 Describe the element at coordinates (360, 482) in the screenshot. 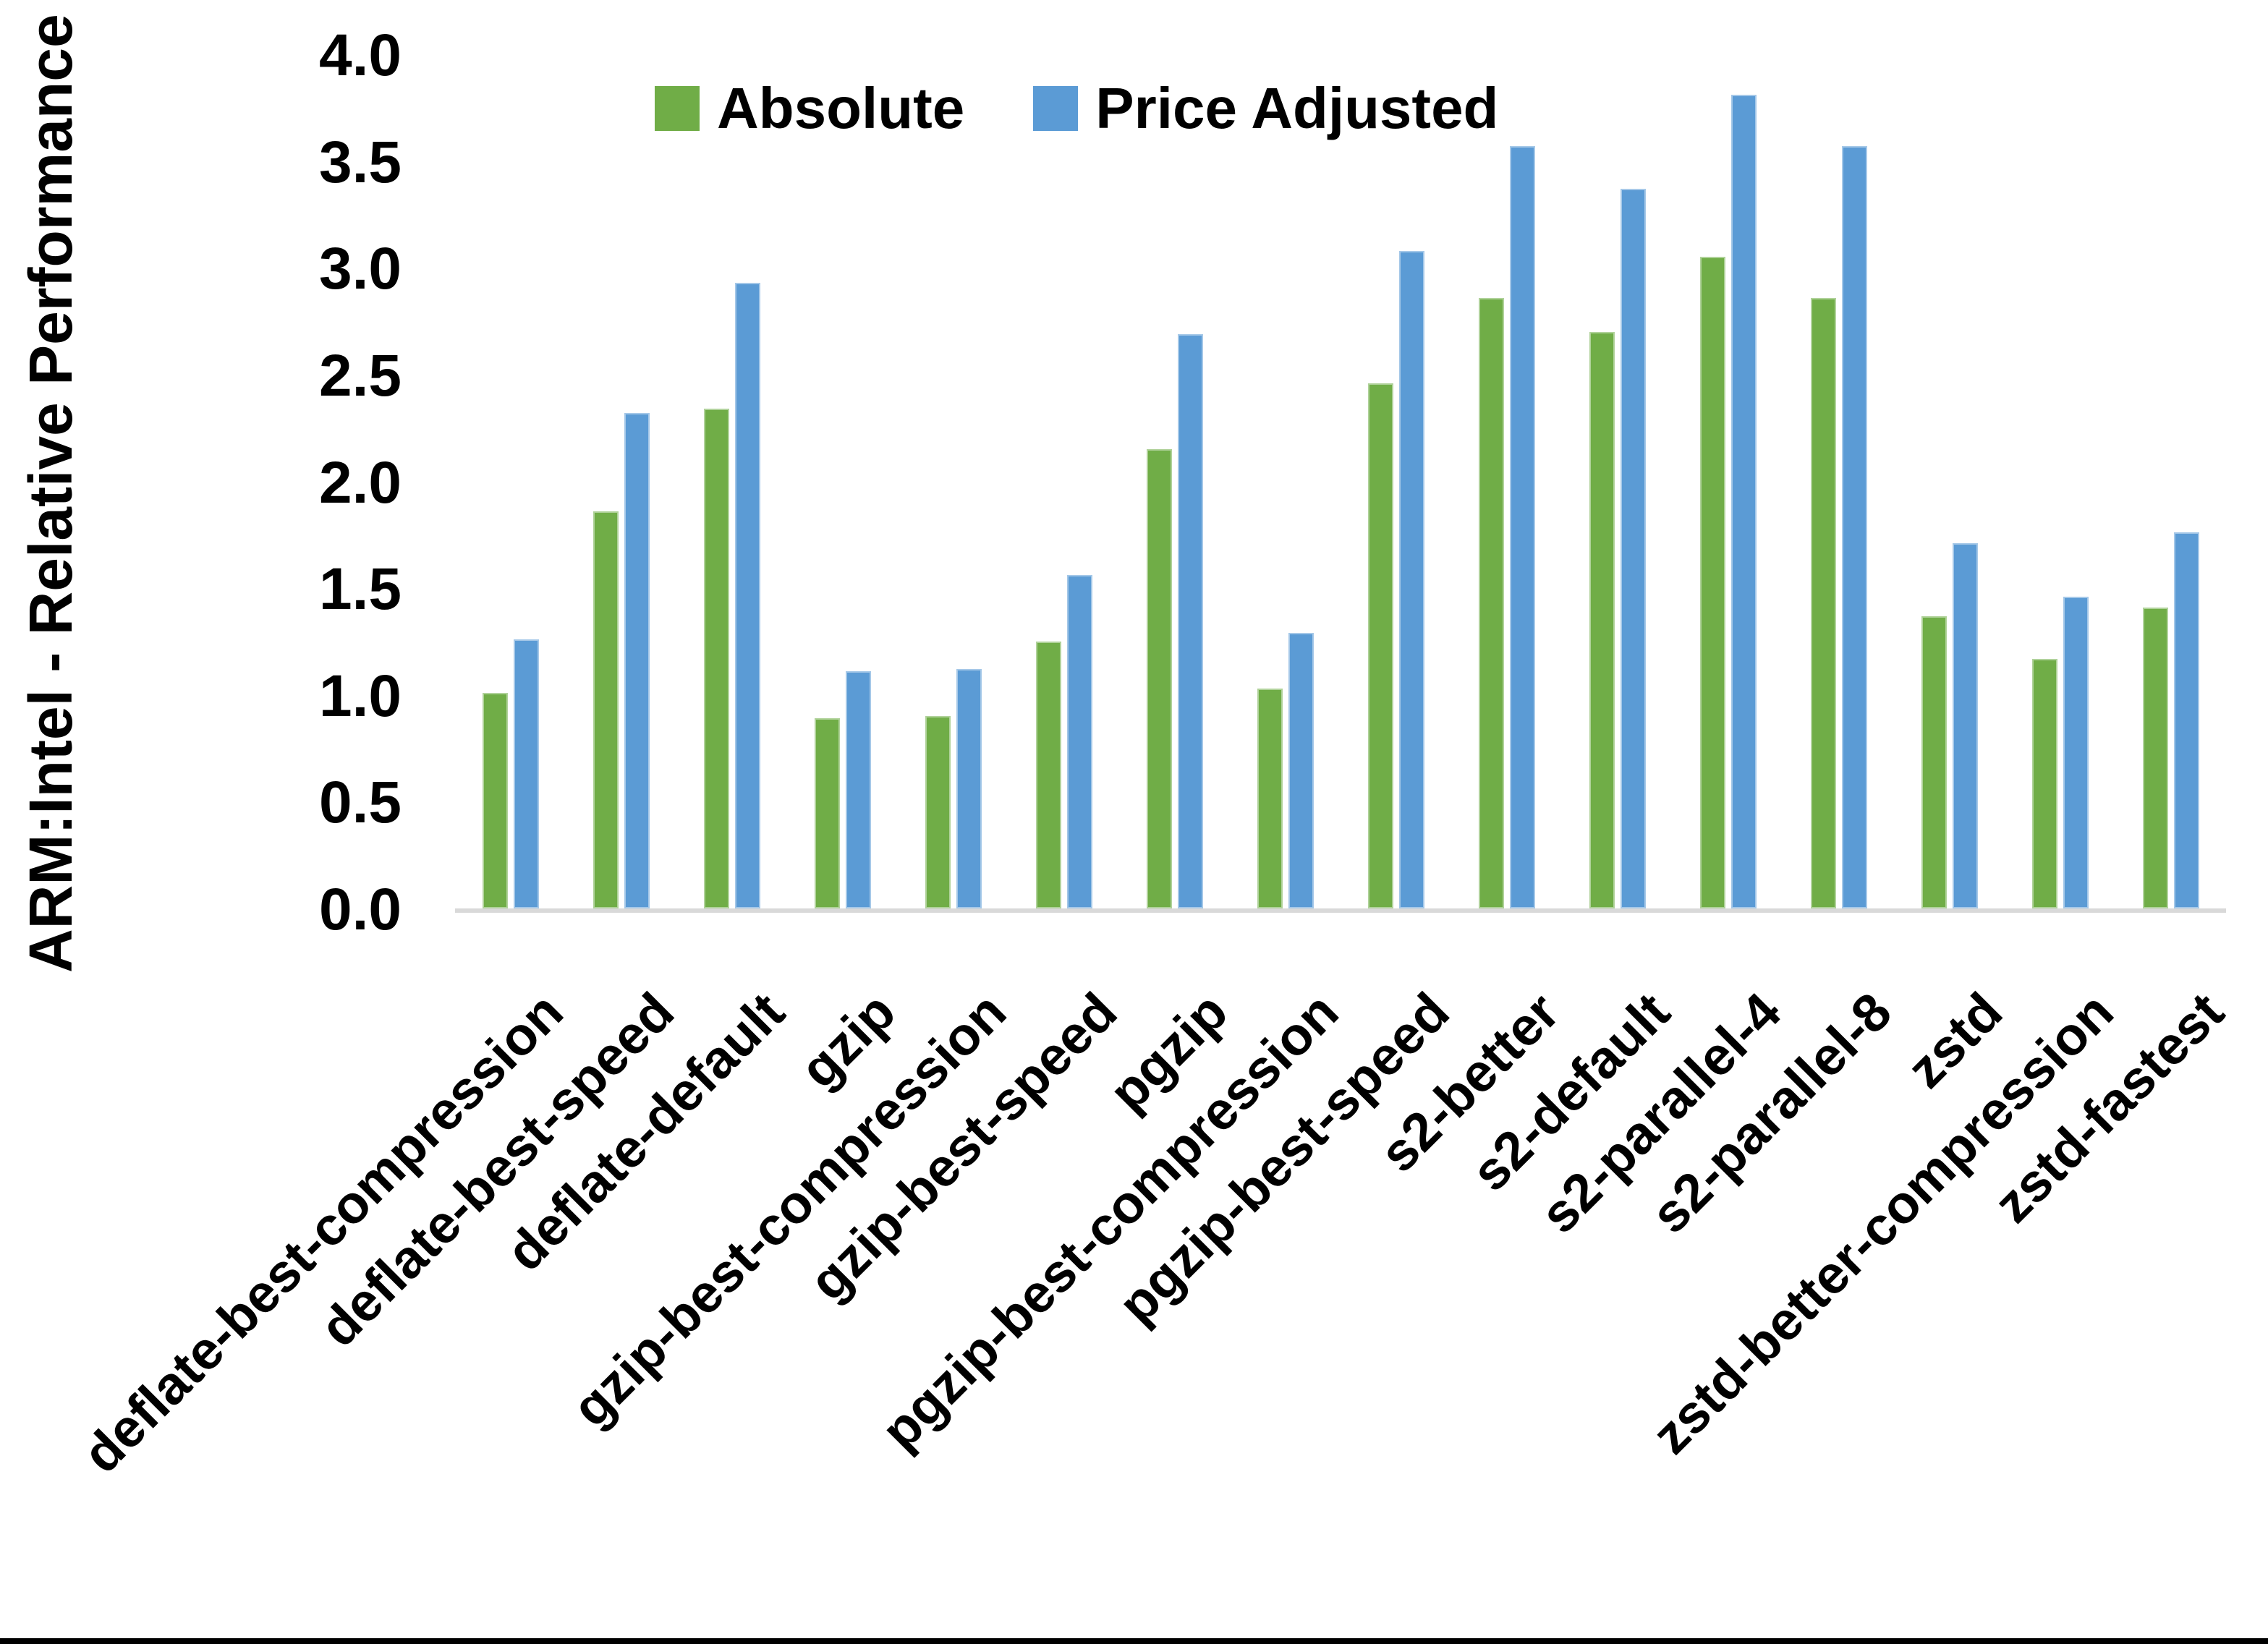

I see `y-tick-label-2.0: 2.0` at that location.